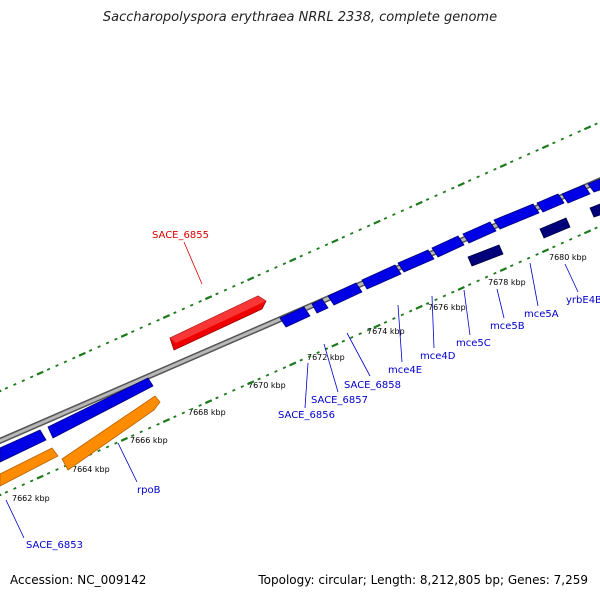  Describe the element at coordinates (485, 255) in the screenshot. I see `gene-mce5b-dark` at that location.